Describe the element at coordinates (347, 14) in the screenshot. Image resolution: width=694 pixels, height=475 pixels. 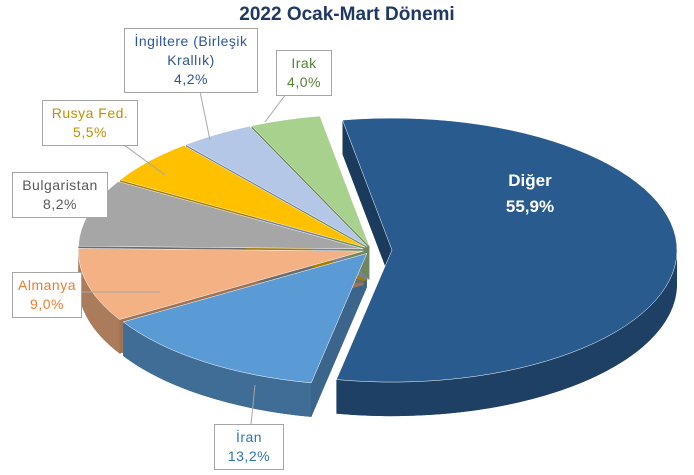
I see `chart-title: 2022 Ocak-Mart Dönemi` at that location.